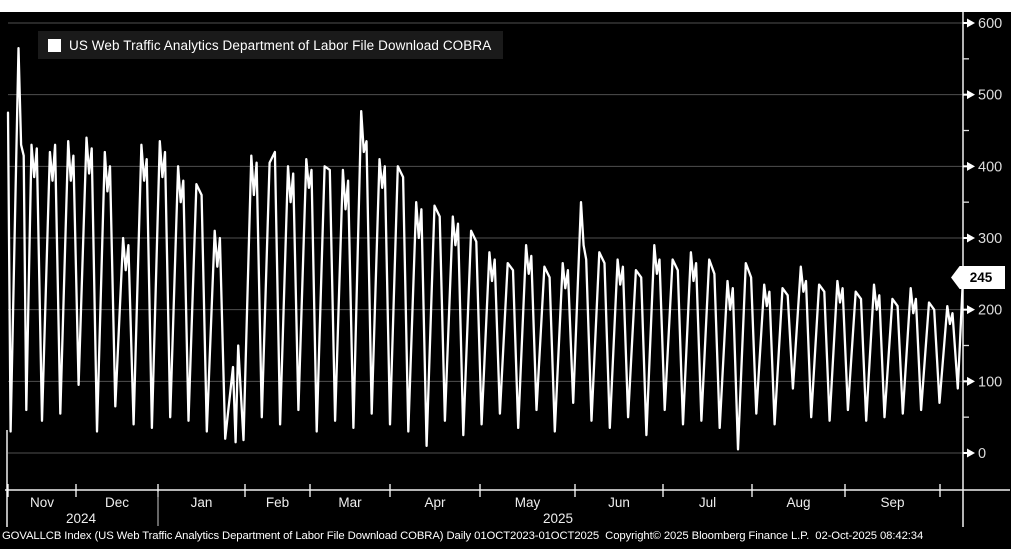  Describe the element at coordinates (117, 502) in the screenshot. I see `month-label: Dec` at that location.